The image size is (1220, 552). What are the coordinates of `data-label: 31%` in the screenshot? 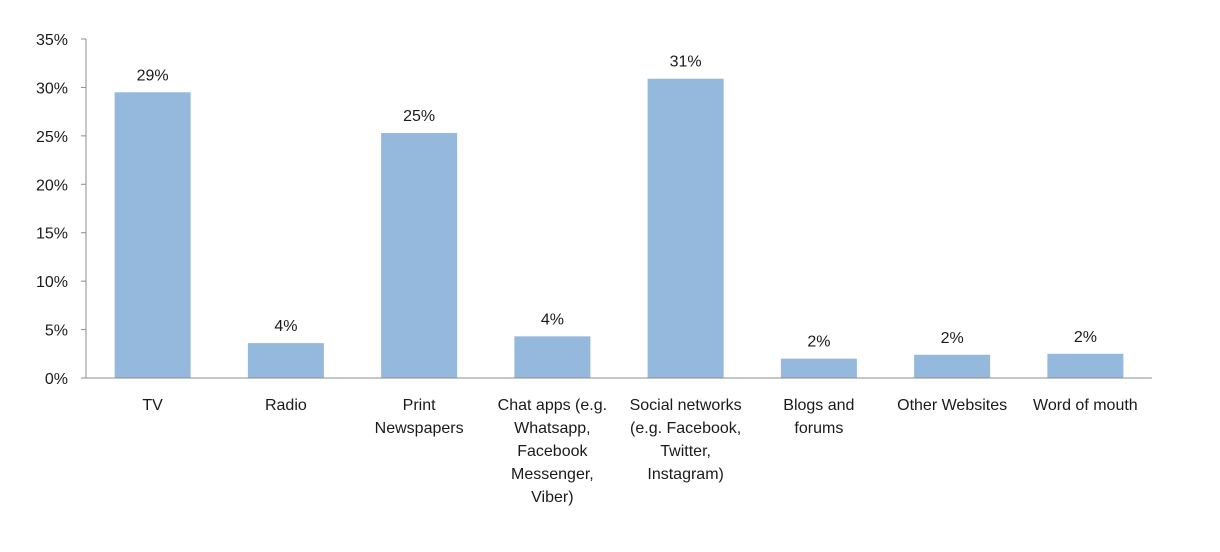 It's located at (686, 62).